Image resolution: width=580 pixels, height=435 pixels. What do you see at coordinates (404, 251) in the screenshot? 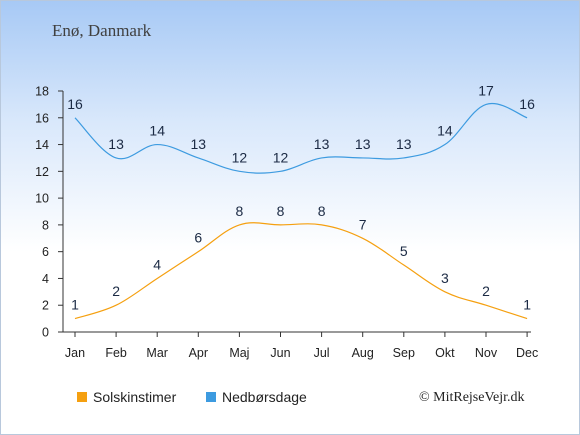
I see `data-label-0: 5` at bounding box center [404, 251].